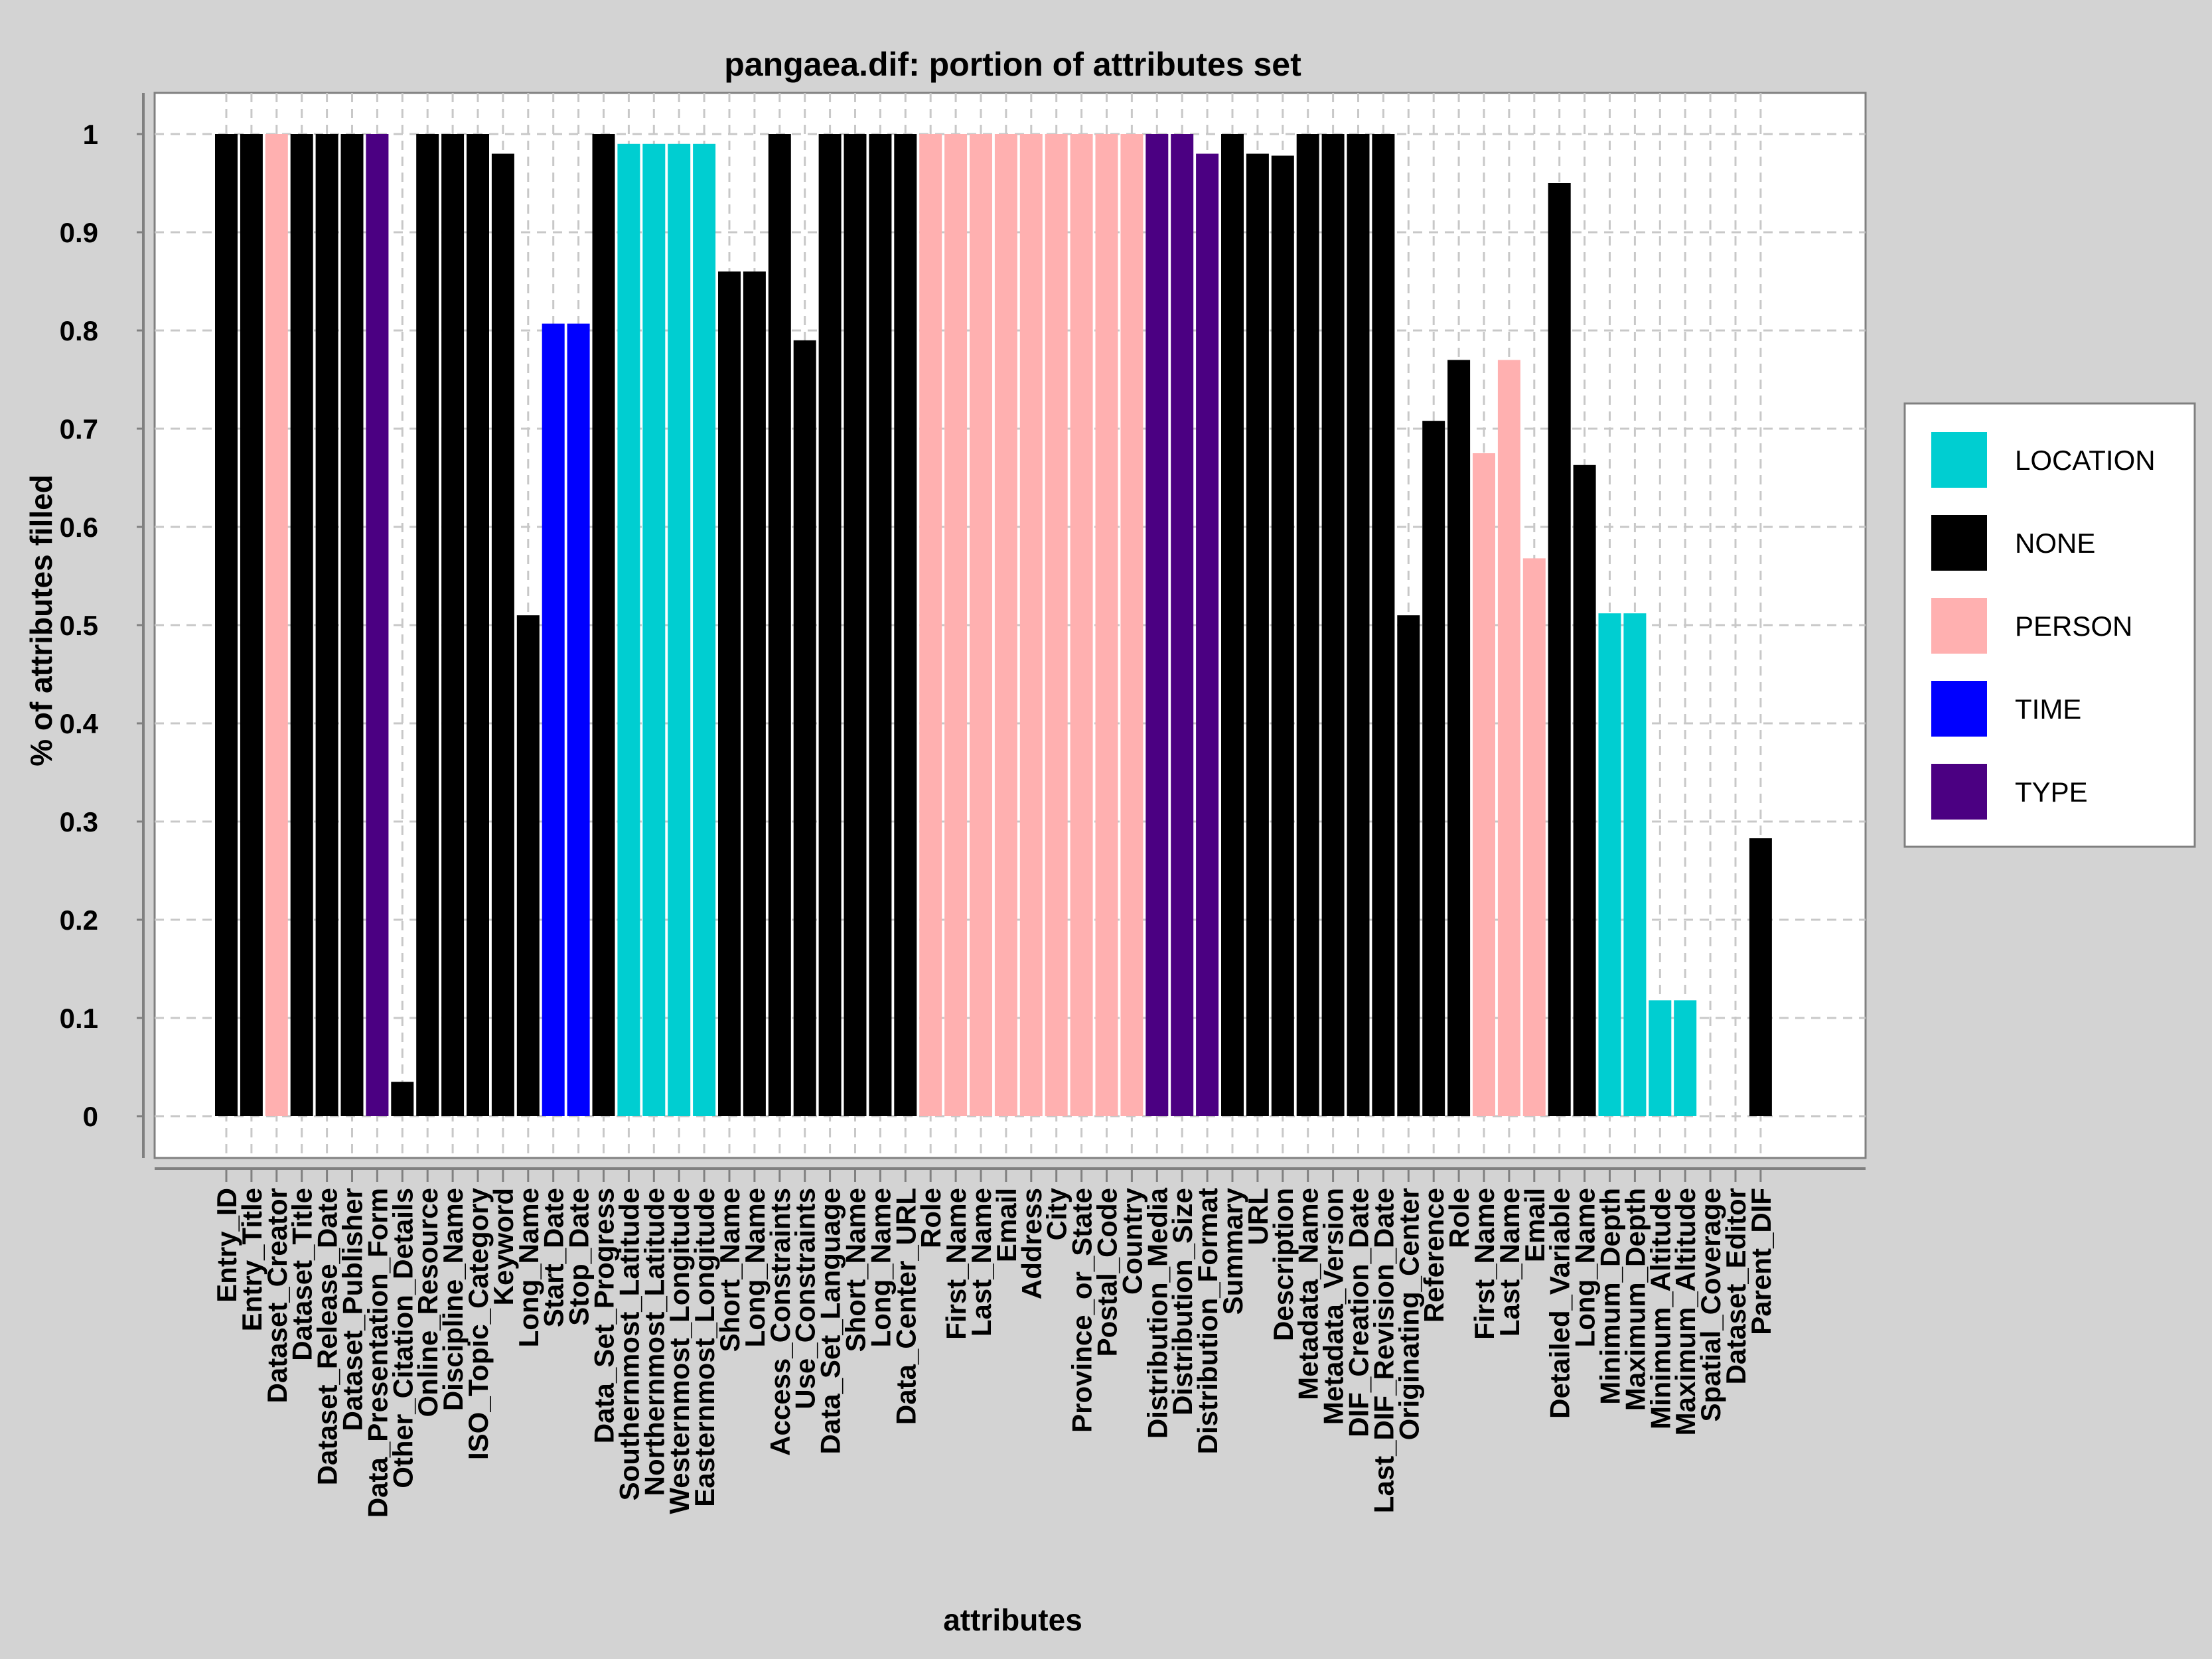  Describe the element at coordinates (1334, 1306) in the screenshot. I see `x-tick-label: Metadata_Version` at that location.